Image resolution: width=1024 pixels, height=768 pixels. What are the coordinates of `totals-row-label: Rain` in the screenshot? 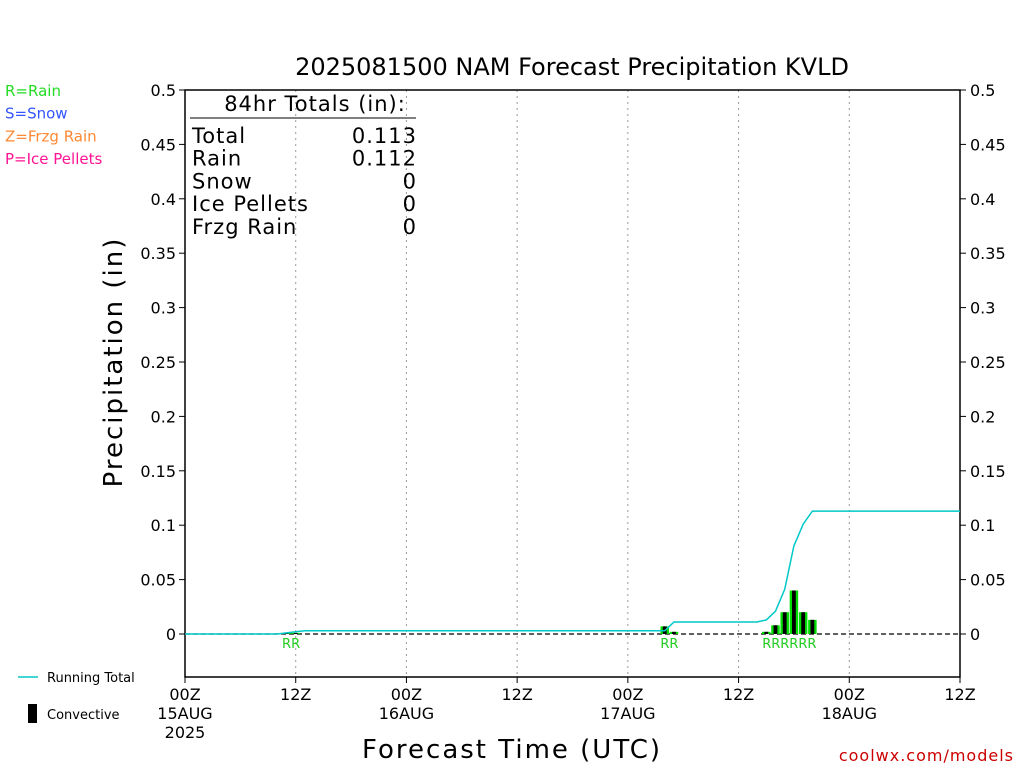 It's located at (217, 159).